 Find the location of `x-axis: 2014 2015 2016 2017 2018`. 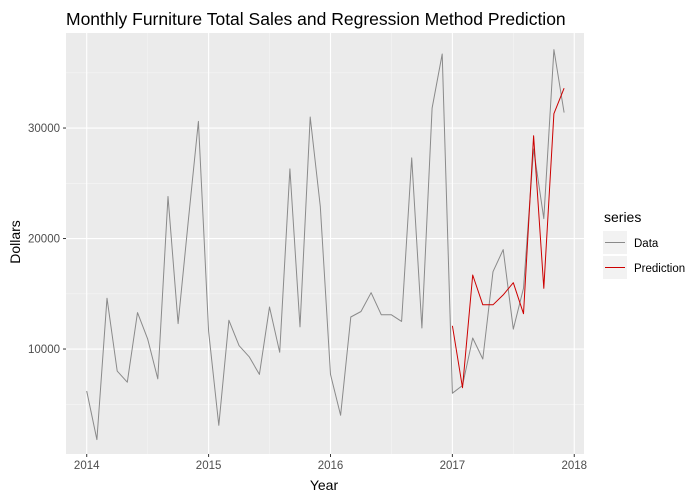

x-axis: 2014 2015 2016 2017 2018 is located at coordinates (330, 463).